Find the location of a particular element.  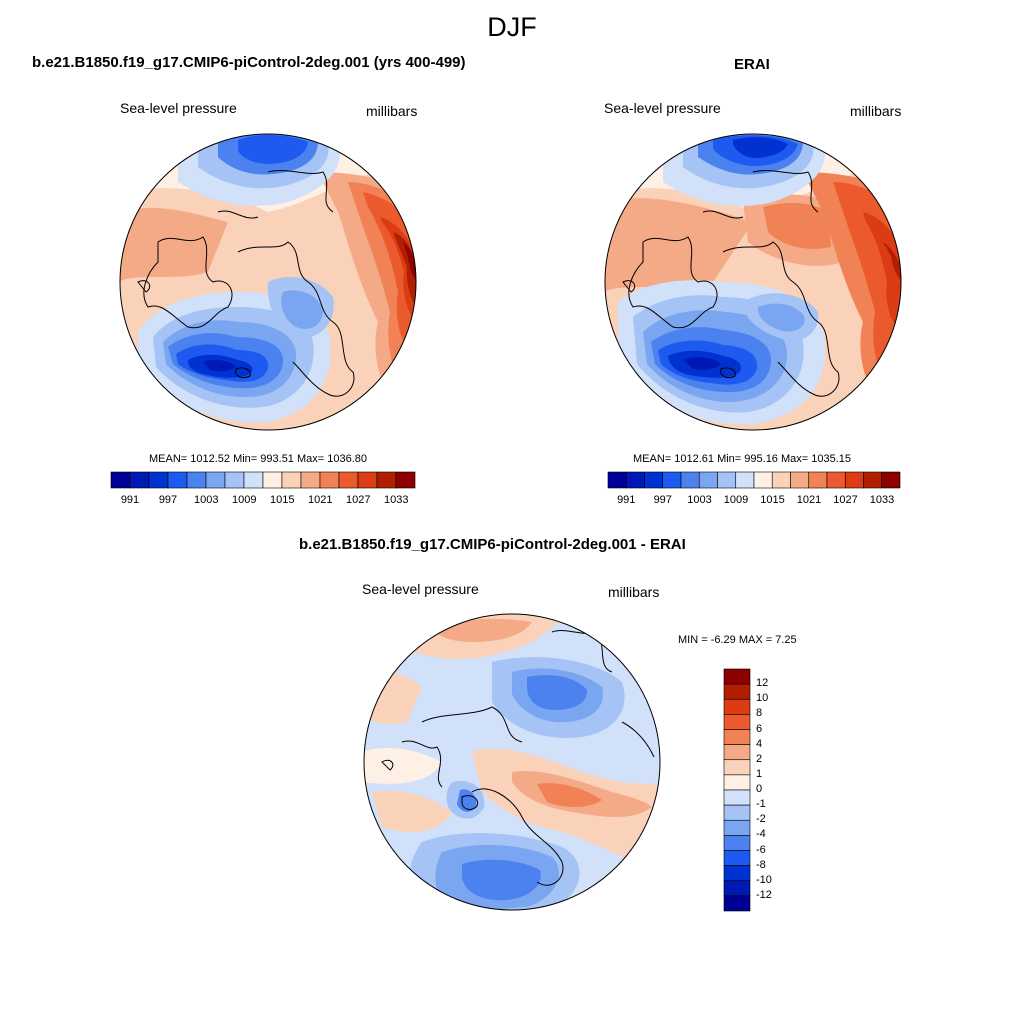

figure-title: DJF is located at coordinates (512, 27).